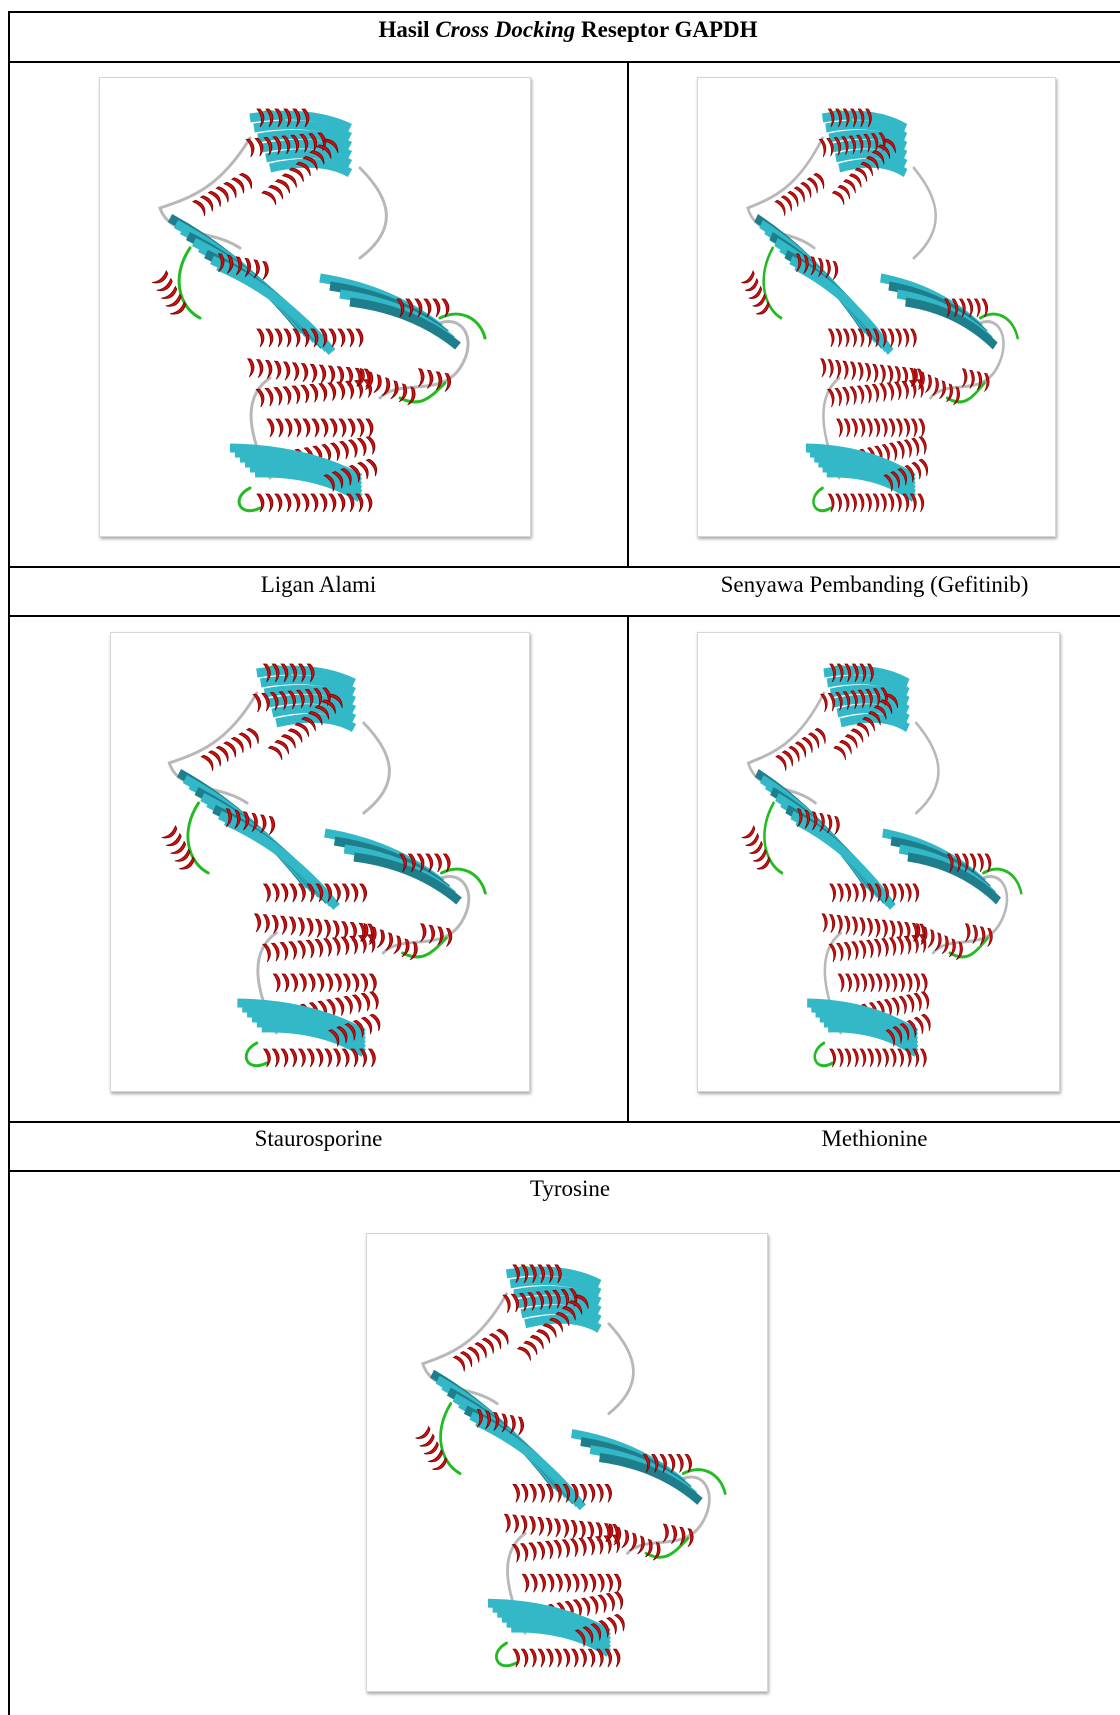 This screenshot has height=1715, width=1120. Describe the element at coordinates (564, 567) in the screenshot. I see `table-border-row2` at that location.